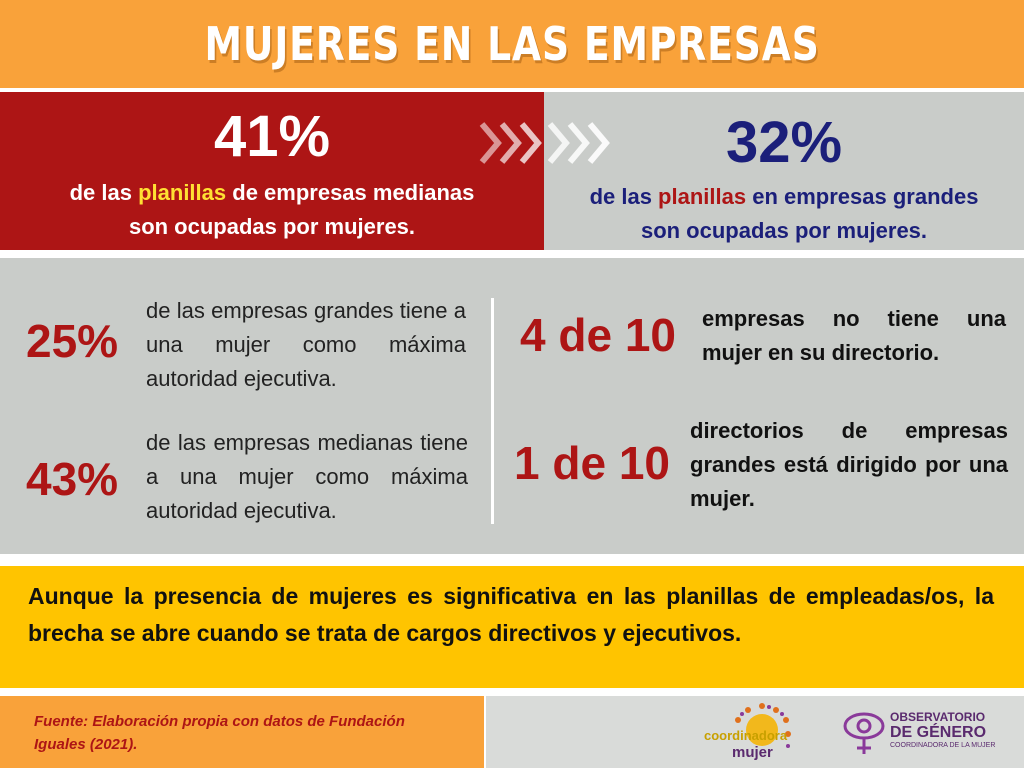 The height and width of the screenshot is (768, 1024). Describe the element at coordinates (864, 733) in the screenshot. I see `eye-venus-icon` at that location.